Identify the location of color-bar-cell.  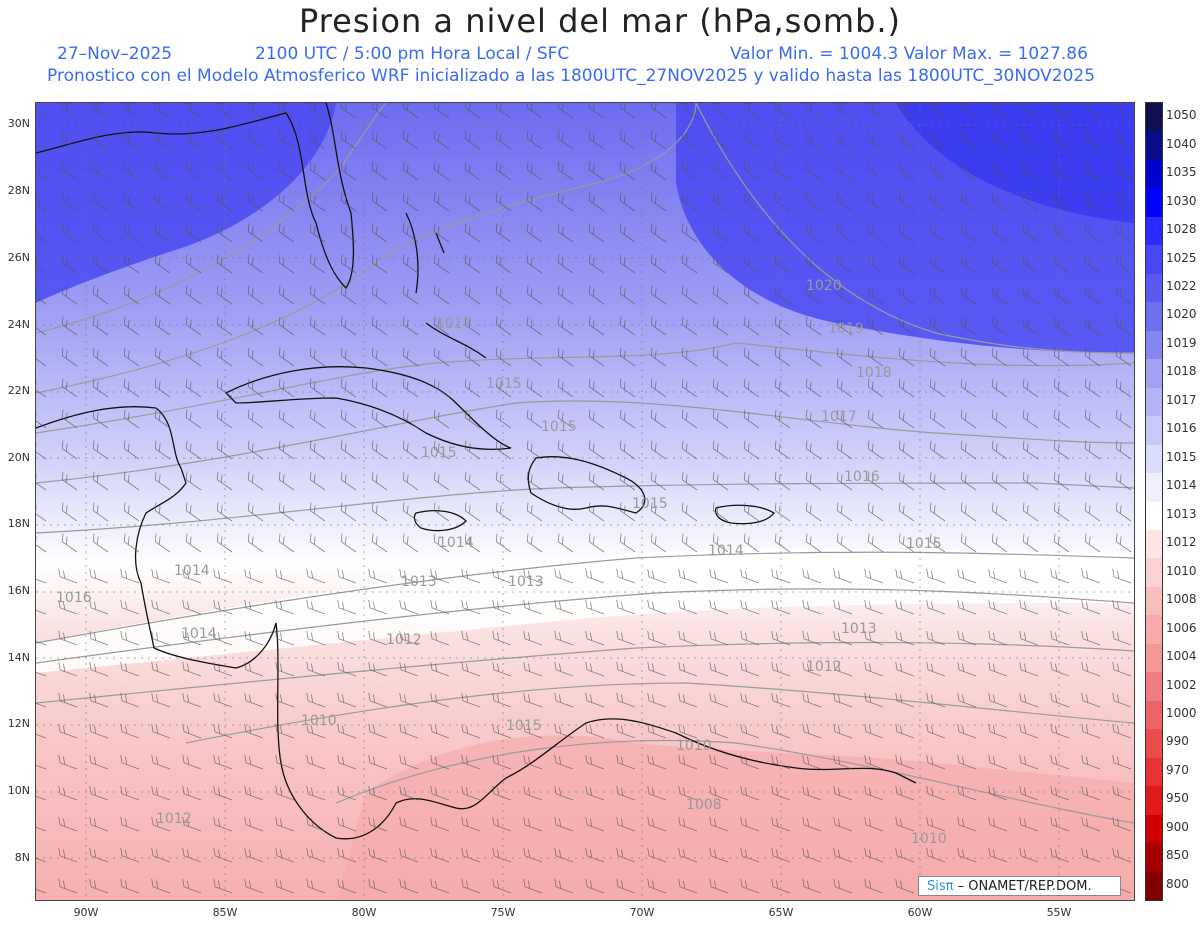
(1154, 174).